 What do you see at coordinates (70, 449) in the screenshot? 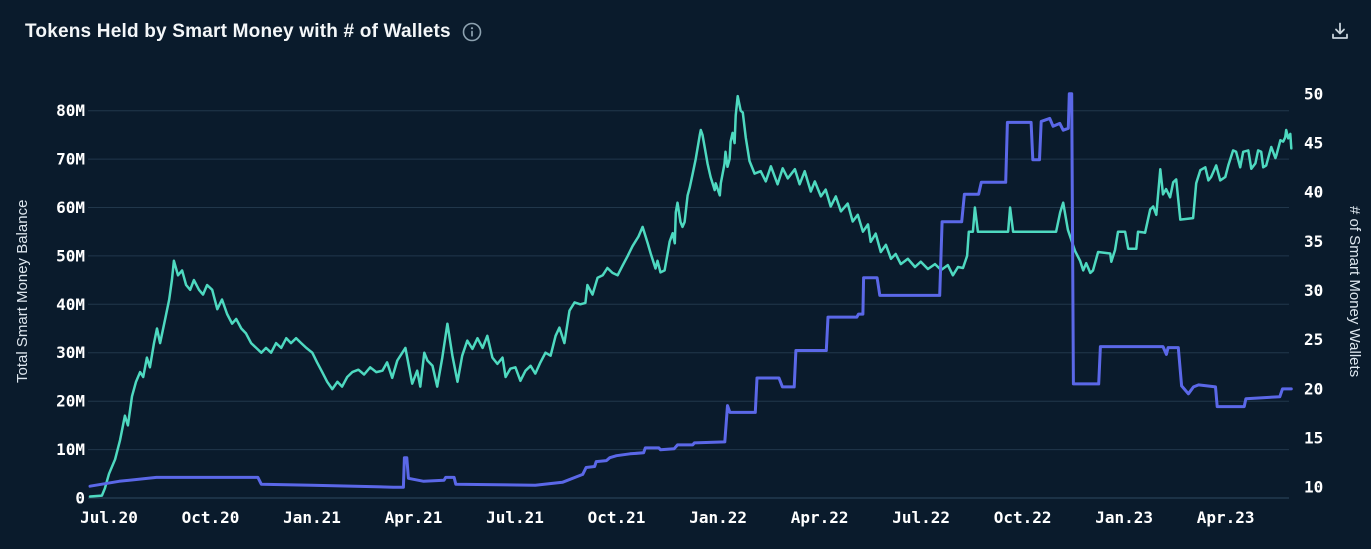
I see `y-left-tick-label: 10M` at bounding box center [70, 449].